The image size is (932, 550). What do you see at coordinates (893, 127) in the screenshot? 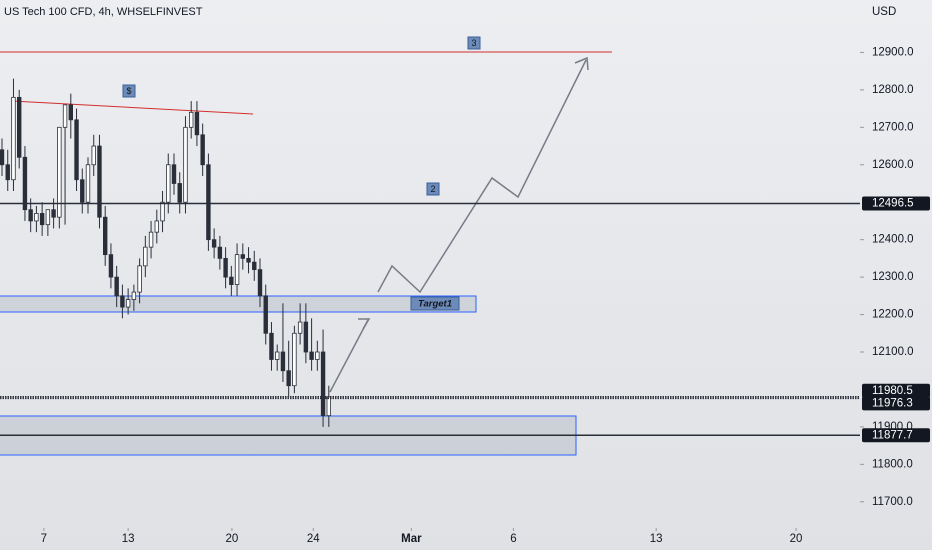
I see `y-tick-label: 12700.0` at bounding box center [893, 127].